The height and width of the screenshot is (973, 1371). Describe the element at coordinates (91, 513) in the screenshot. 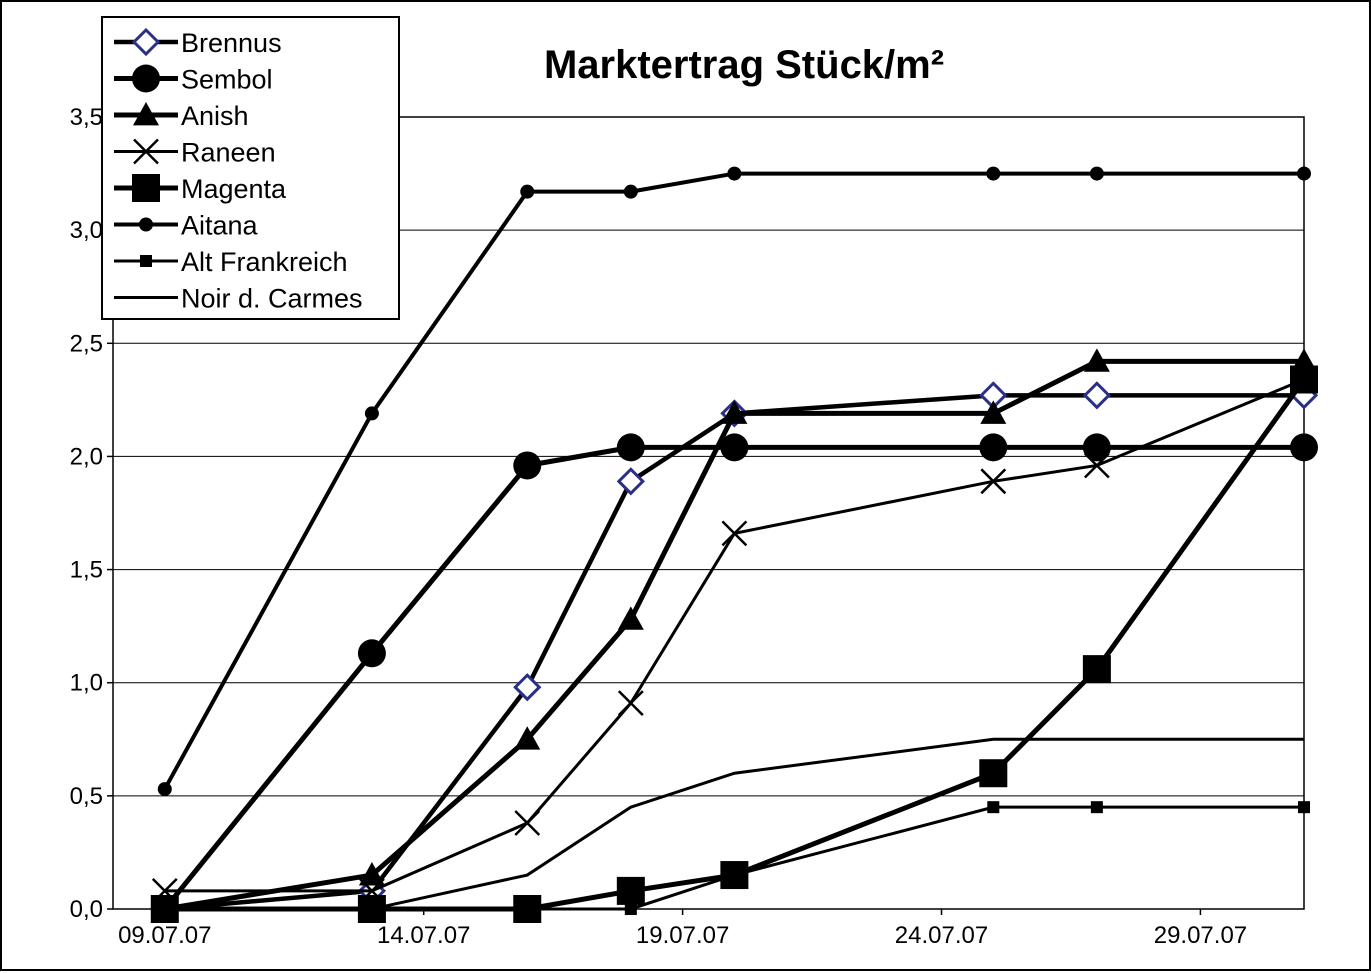

I see `y-axis: 0,0 0,5 1,0 1,5 2,0 2,5 3,0 3,5` at that location.